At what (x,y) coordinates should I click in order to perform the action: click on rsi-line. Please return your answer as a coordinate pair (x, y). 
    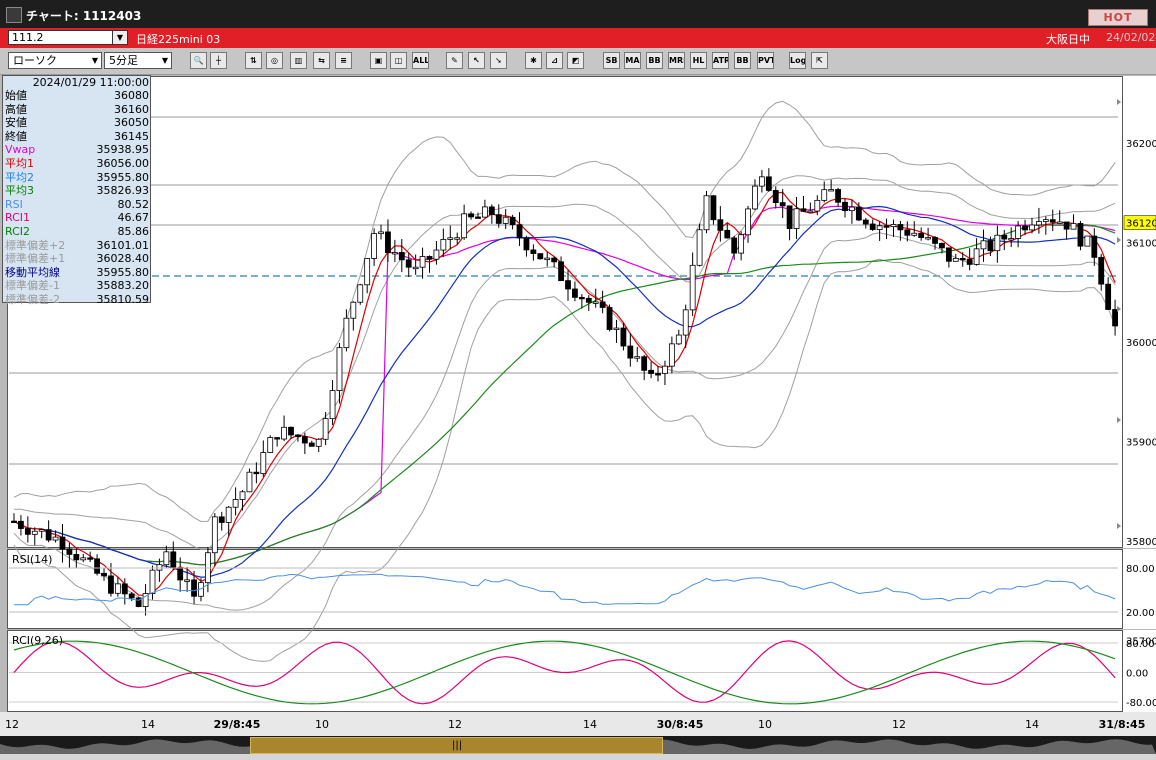
    Looking at the image, I should click on (565, 589).